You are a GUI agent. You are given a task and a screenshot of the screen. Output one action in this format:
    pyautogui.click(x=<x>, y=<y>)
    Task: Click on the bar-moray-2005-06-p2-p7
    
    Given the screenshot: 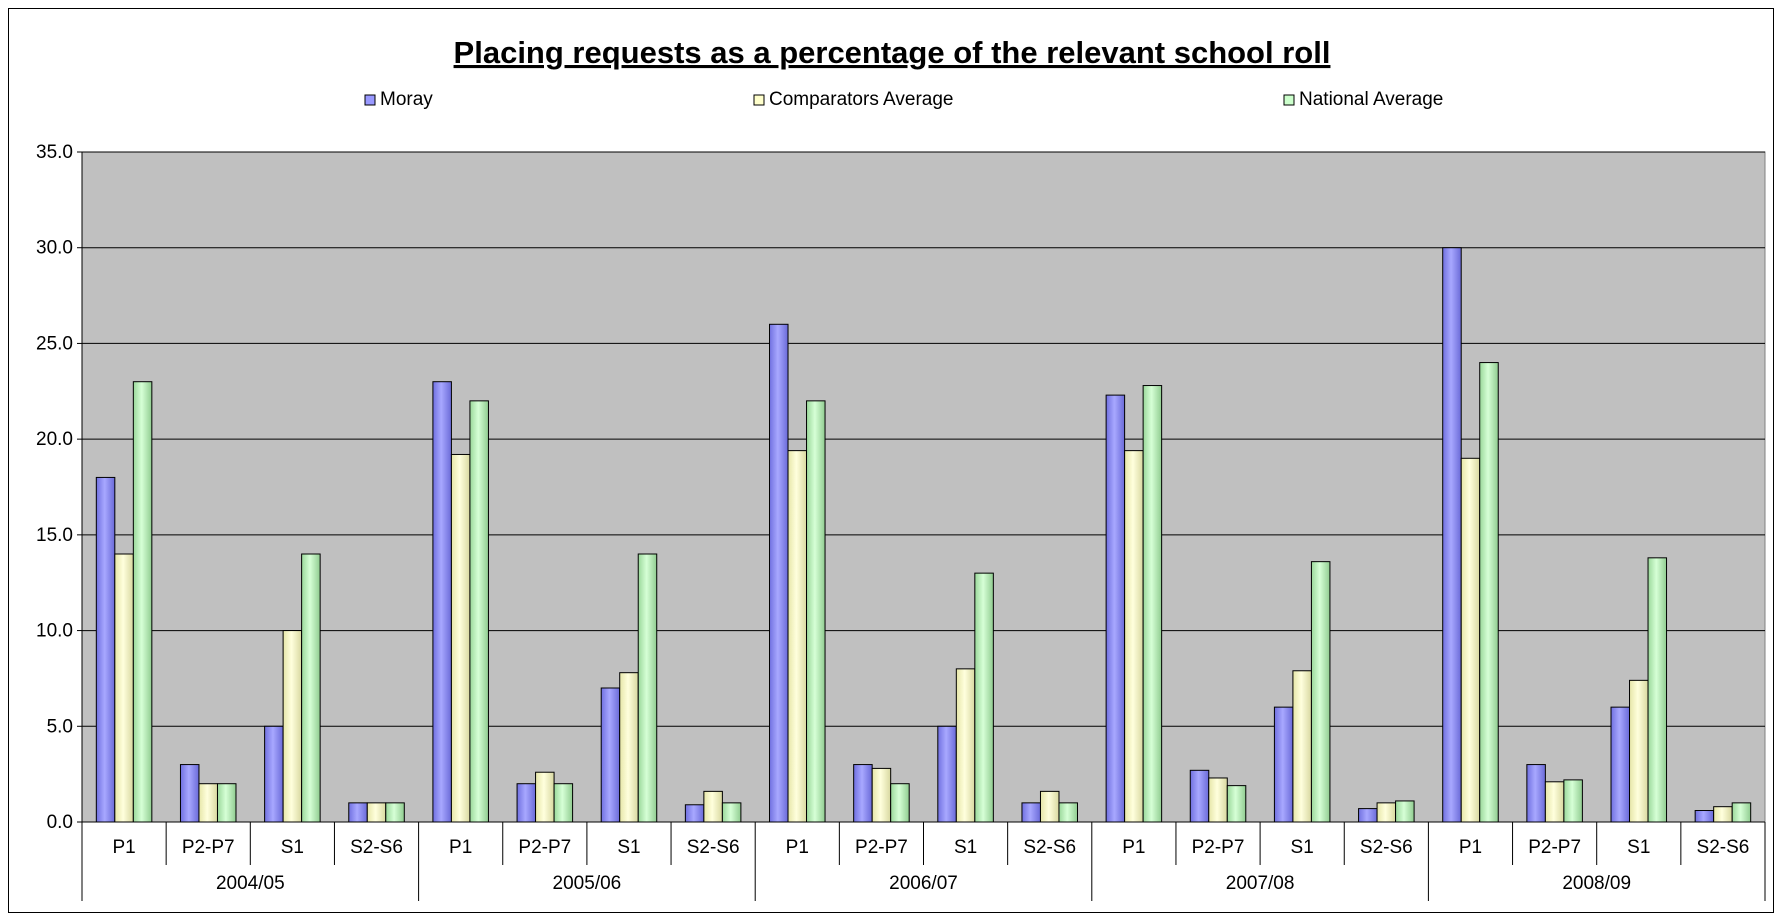 What is the action you would take?
    pyautogui.click(x=526, y=803)
    